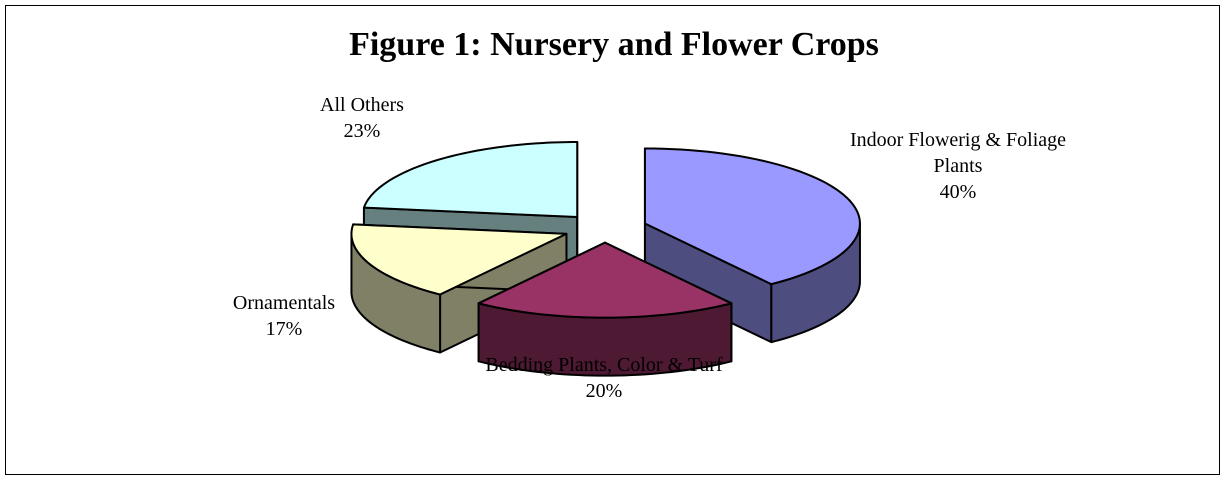 The height and width of the screenshot is (482, 1228). What do you see at coordinates (604, 391) in the screenshot?
I see `value-label: 20%` at bounding box center [604, 391].